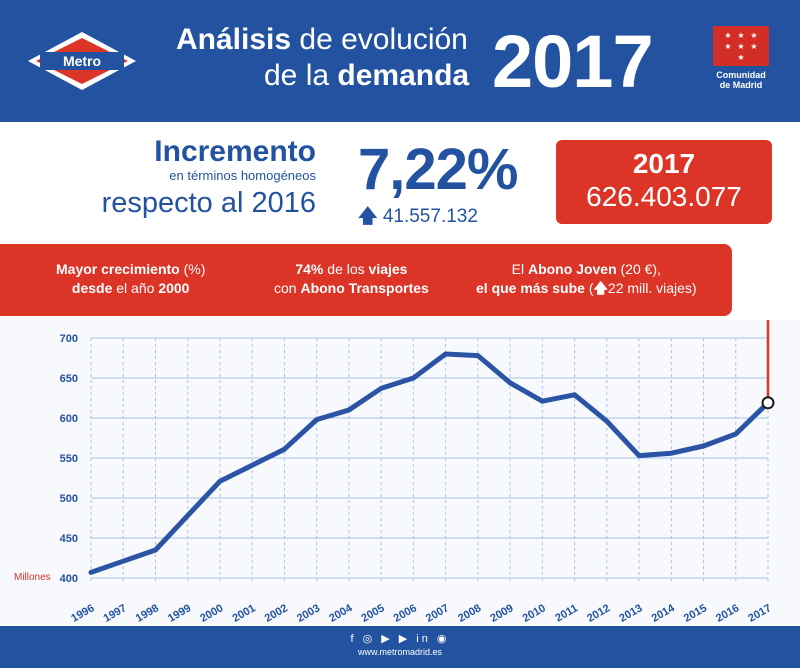 This screenshot has width=800, height=668. I want to click on fact-2-a: 74%, so click(309, 269).